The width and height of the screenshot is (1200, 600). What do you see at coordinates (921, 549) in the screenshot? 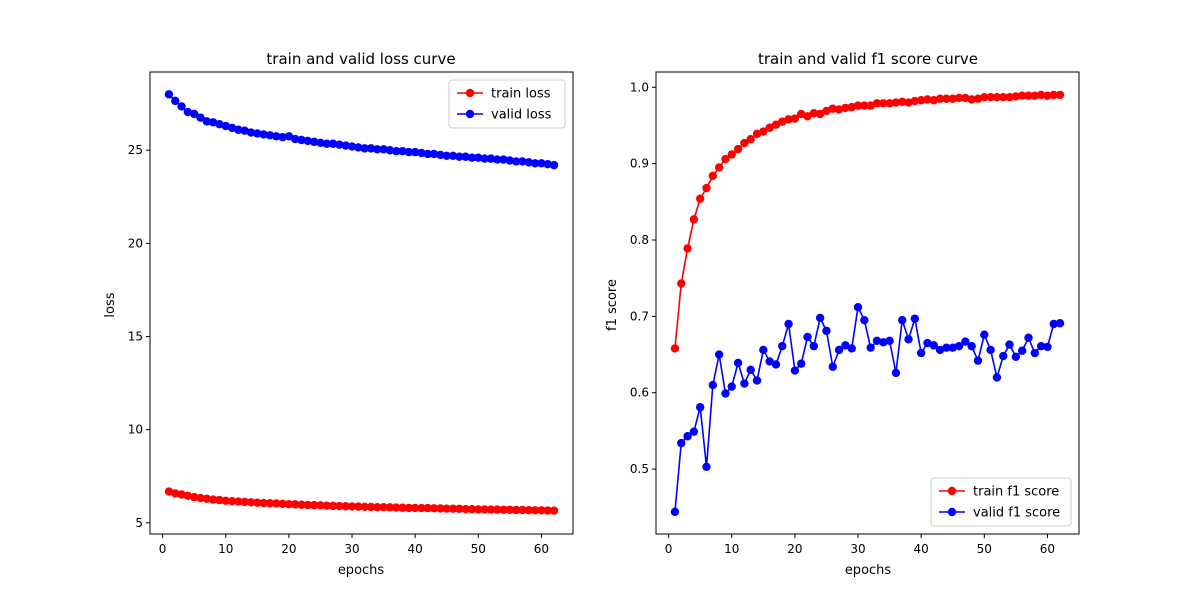
I see `f1-x-tick-label: 40` at bounding box center [921, 549].